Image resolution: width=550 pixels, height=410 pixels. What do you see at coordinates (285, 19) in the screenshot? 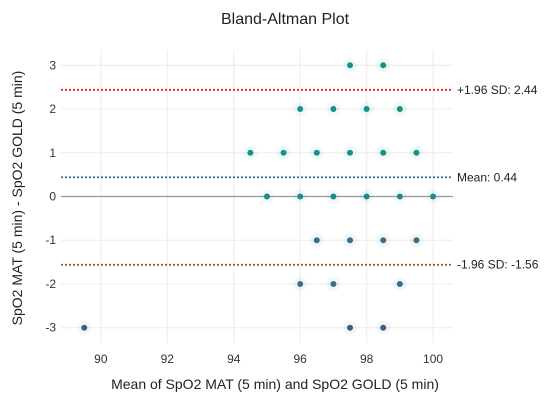
I see `chart-title: Bland-Altman Plot` at bounding box center [285, 19].